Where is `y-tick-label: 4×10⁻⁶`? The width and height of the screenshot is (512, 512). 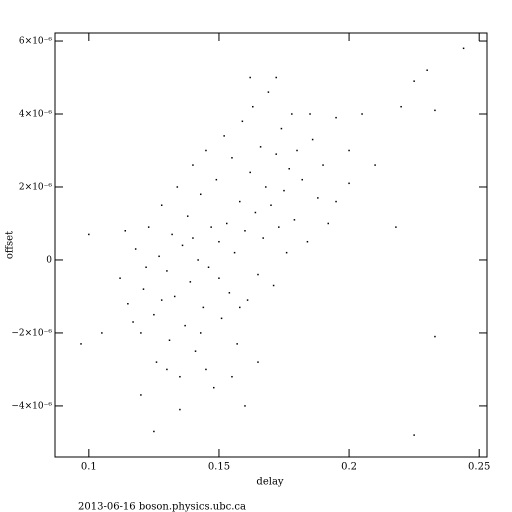 y-tick-label: 4×10⁻⁶ is located at coordinates (35, 115).